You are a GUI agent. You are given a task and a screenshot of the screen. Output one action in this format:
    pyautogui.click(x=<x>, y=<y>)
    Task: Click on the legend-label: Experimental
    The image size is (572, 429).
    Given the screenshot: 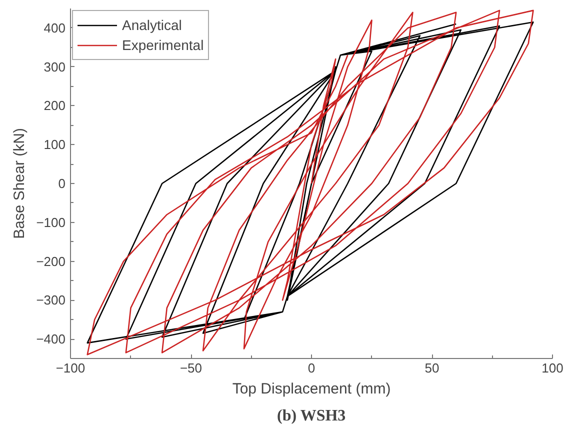 What is the action you would take?
    pyautogui.click(x=163, y=45)
    